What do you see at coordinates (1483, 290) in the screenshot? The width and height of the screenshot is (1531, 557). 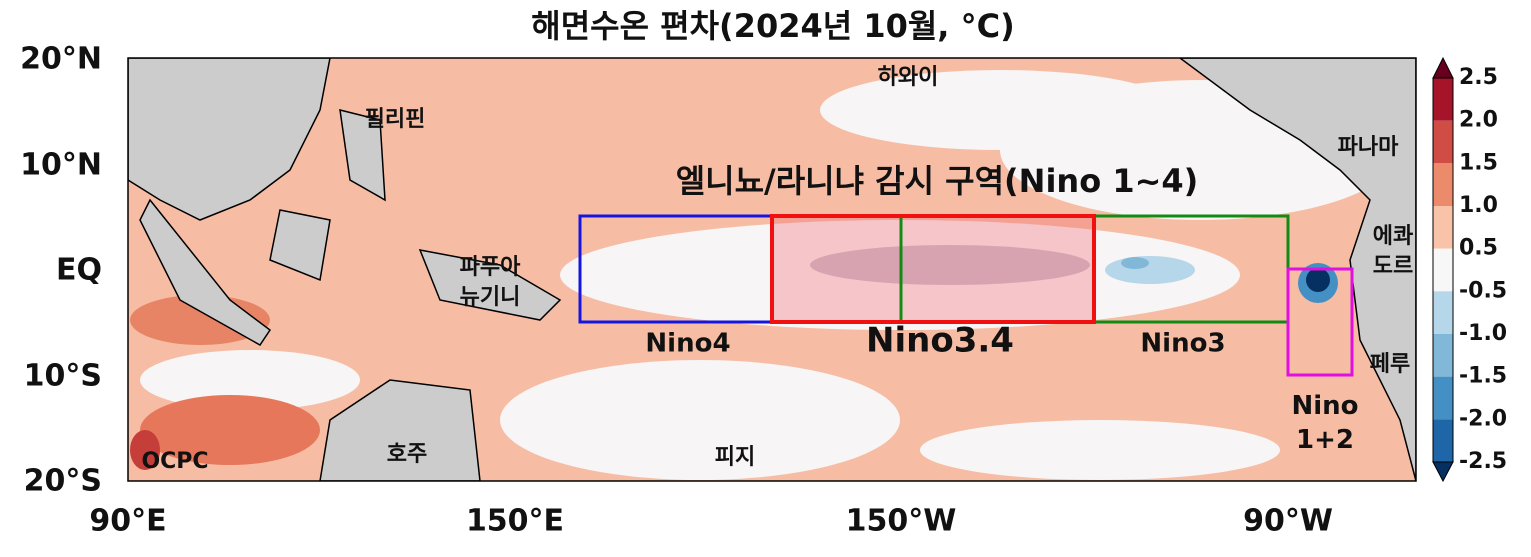 I see `colorbar-label: -0.5` at bounding box center [1483, 290].